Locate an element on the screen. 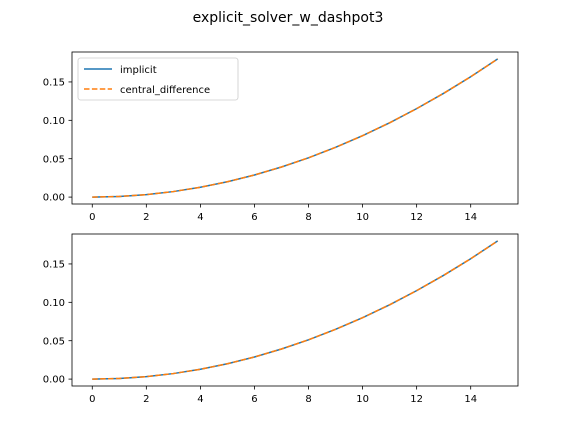  legend-label-central_difference: central_difference is located at coordinates (165, 90).